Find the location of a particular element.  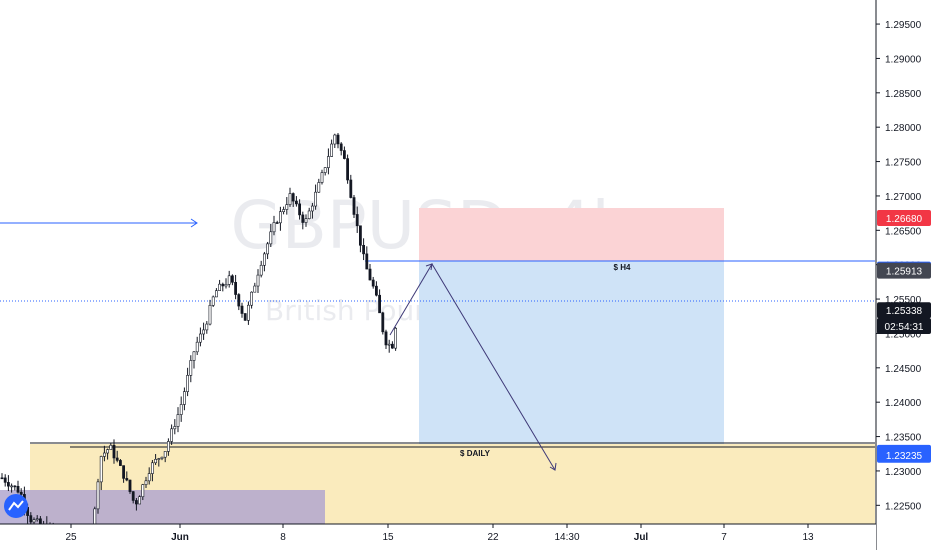

price-tag-label: 1.26680 is located at coordinates (904, 219).